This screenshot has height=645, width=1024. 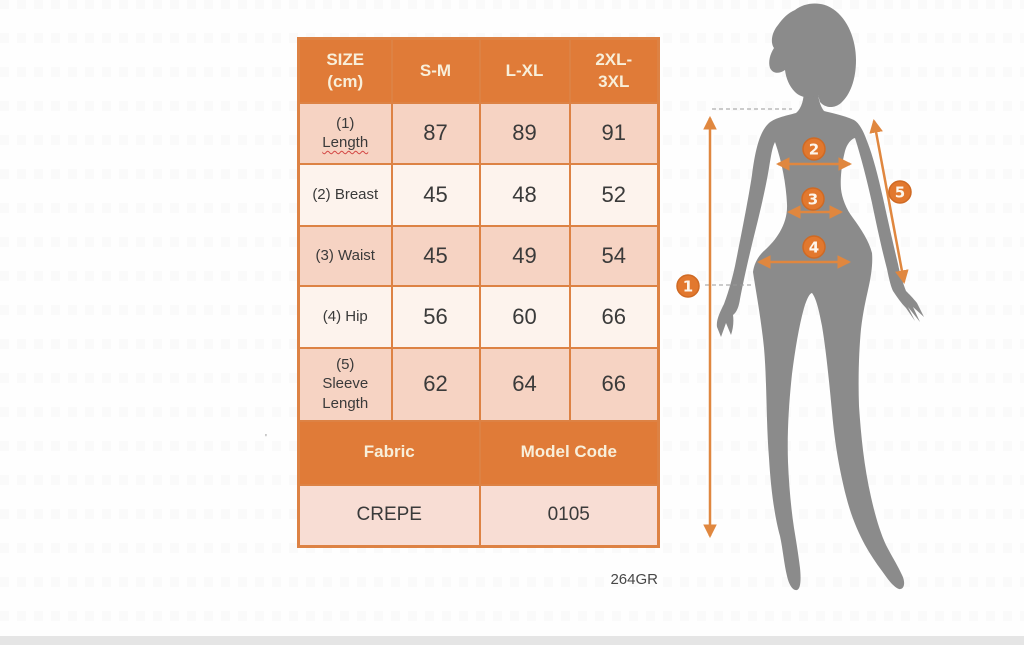 I want to click on marker-5: 5, so click(x=900, y=192).